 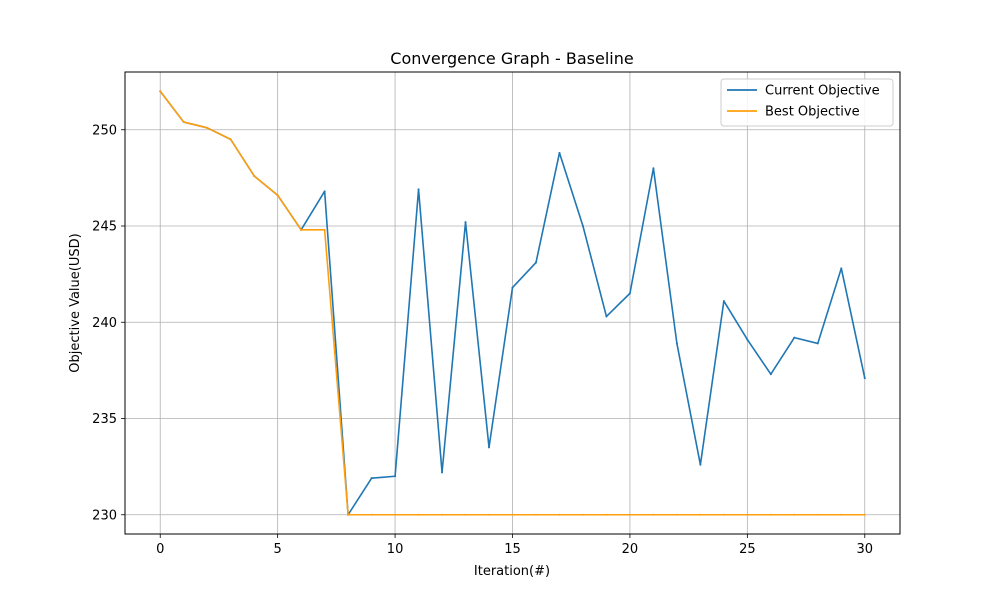 I want to click on x-tick-label: 25, so click(x=747, y=549).